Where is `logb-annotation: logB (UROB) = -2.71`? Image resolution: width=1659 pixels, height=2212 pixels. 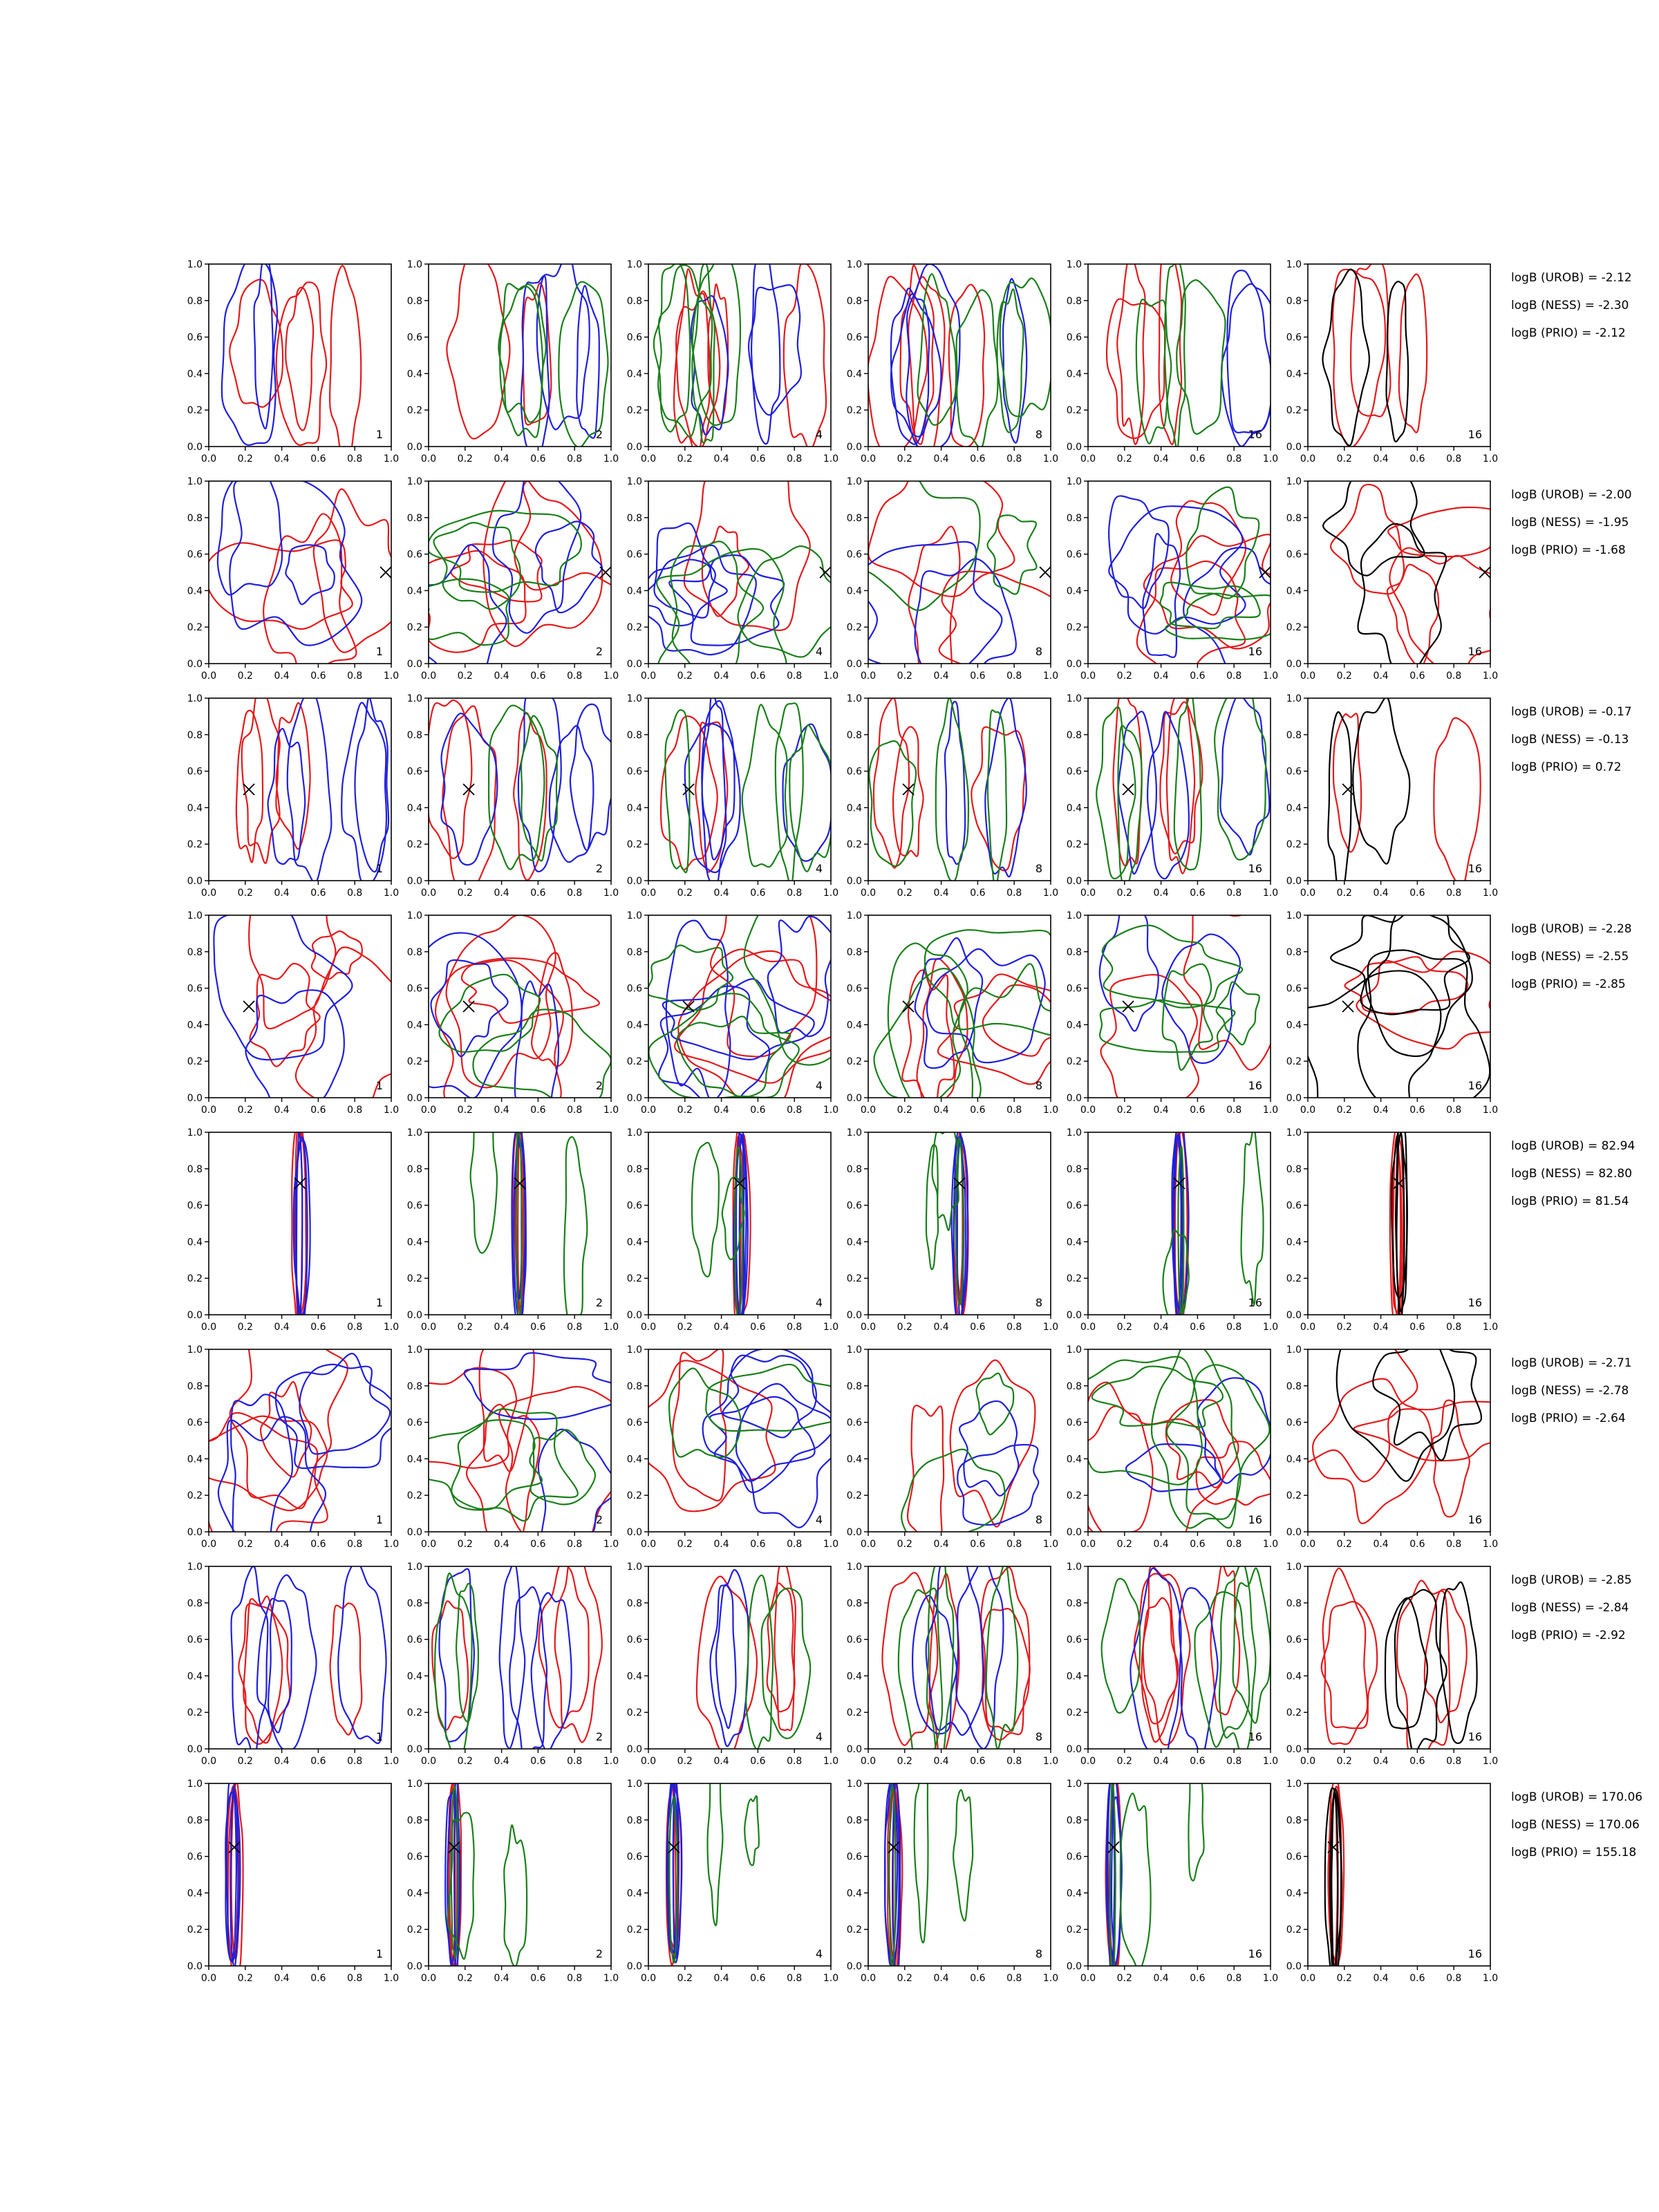
logb-annotation: logB (UROB) = -2.71 is located at coordinates (1572, 1363).